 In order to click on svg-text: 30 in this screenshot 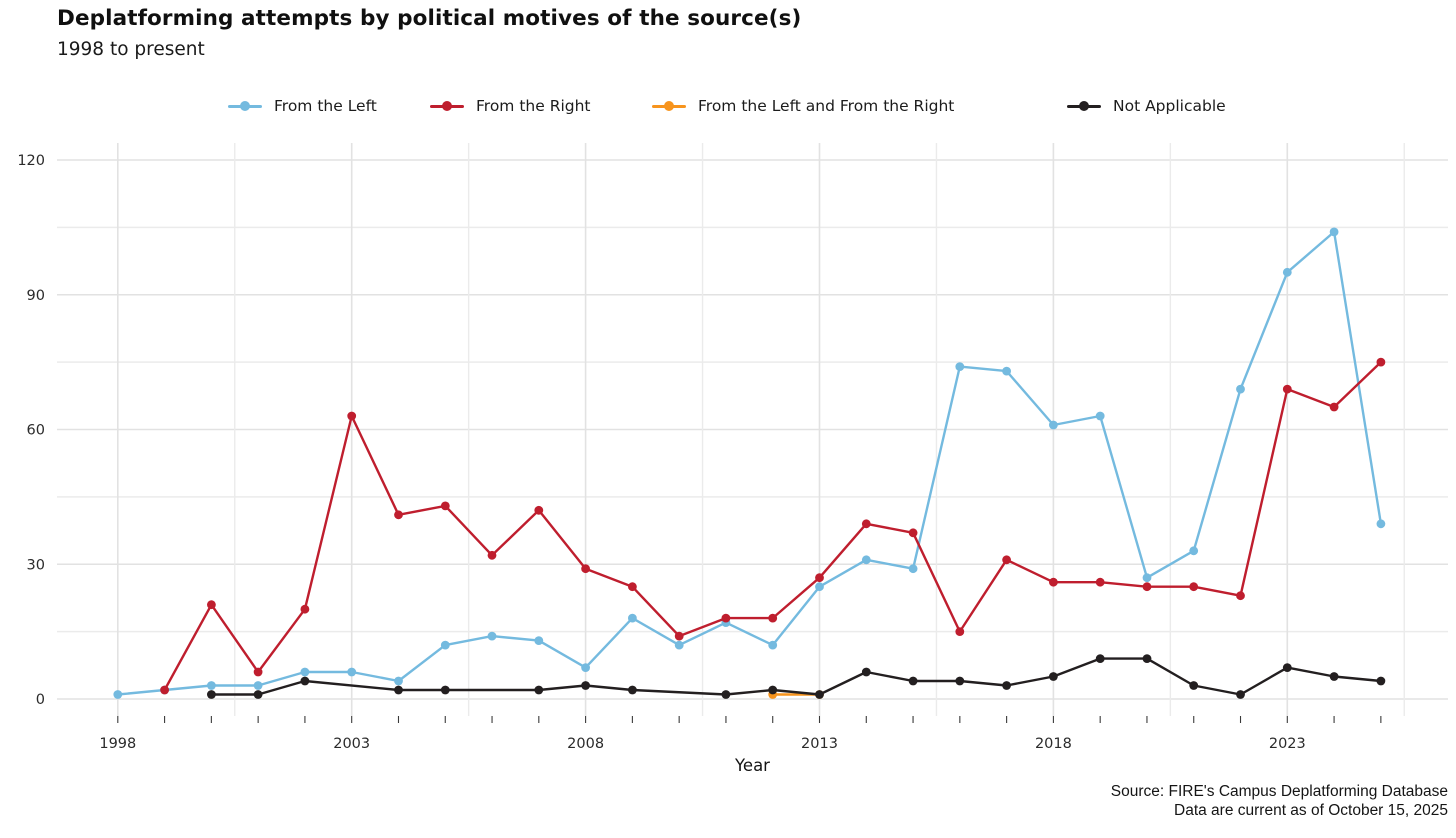, I will do `click(36, 565)`.